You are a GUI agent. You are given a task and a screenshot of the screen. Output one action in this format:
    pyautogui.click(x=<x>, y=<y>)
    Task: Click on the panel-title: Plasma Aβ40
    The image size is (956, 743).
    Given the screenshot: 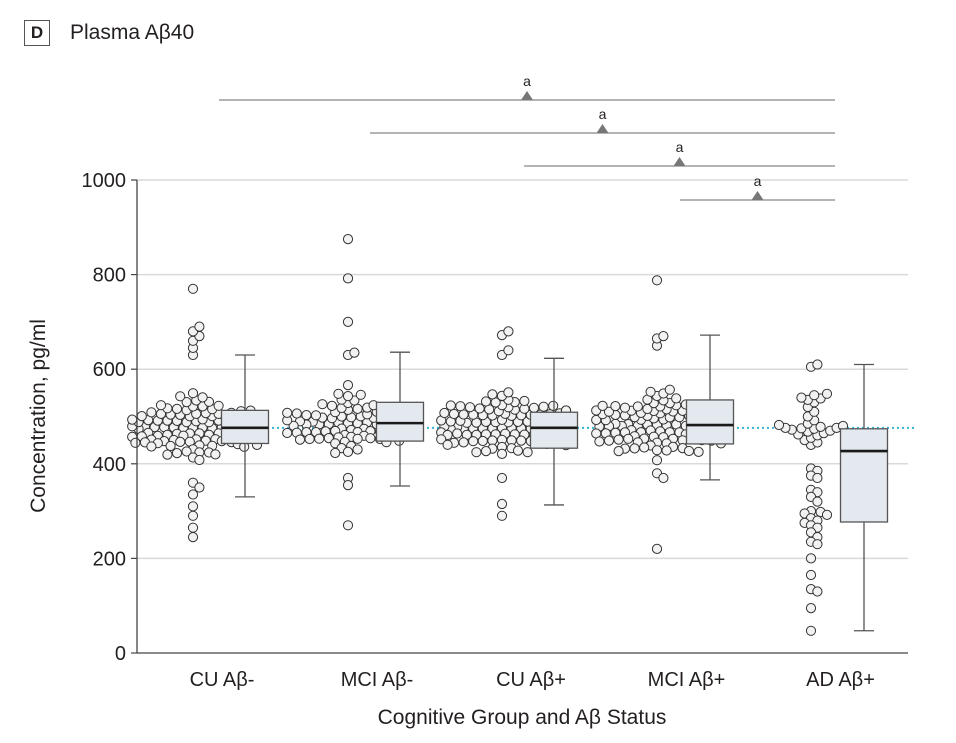 What is the action you would take?
    pyautogui.click(x=132, y=32)
    